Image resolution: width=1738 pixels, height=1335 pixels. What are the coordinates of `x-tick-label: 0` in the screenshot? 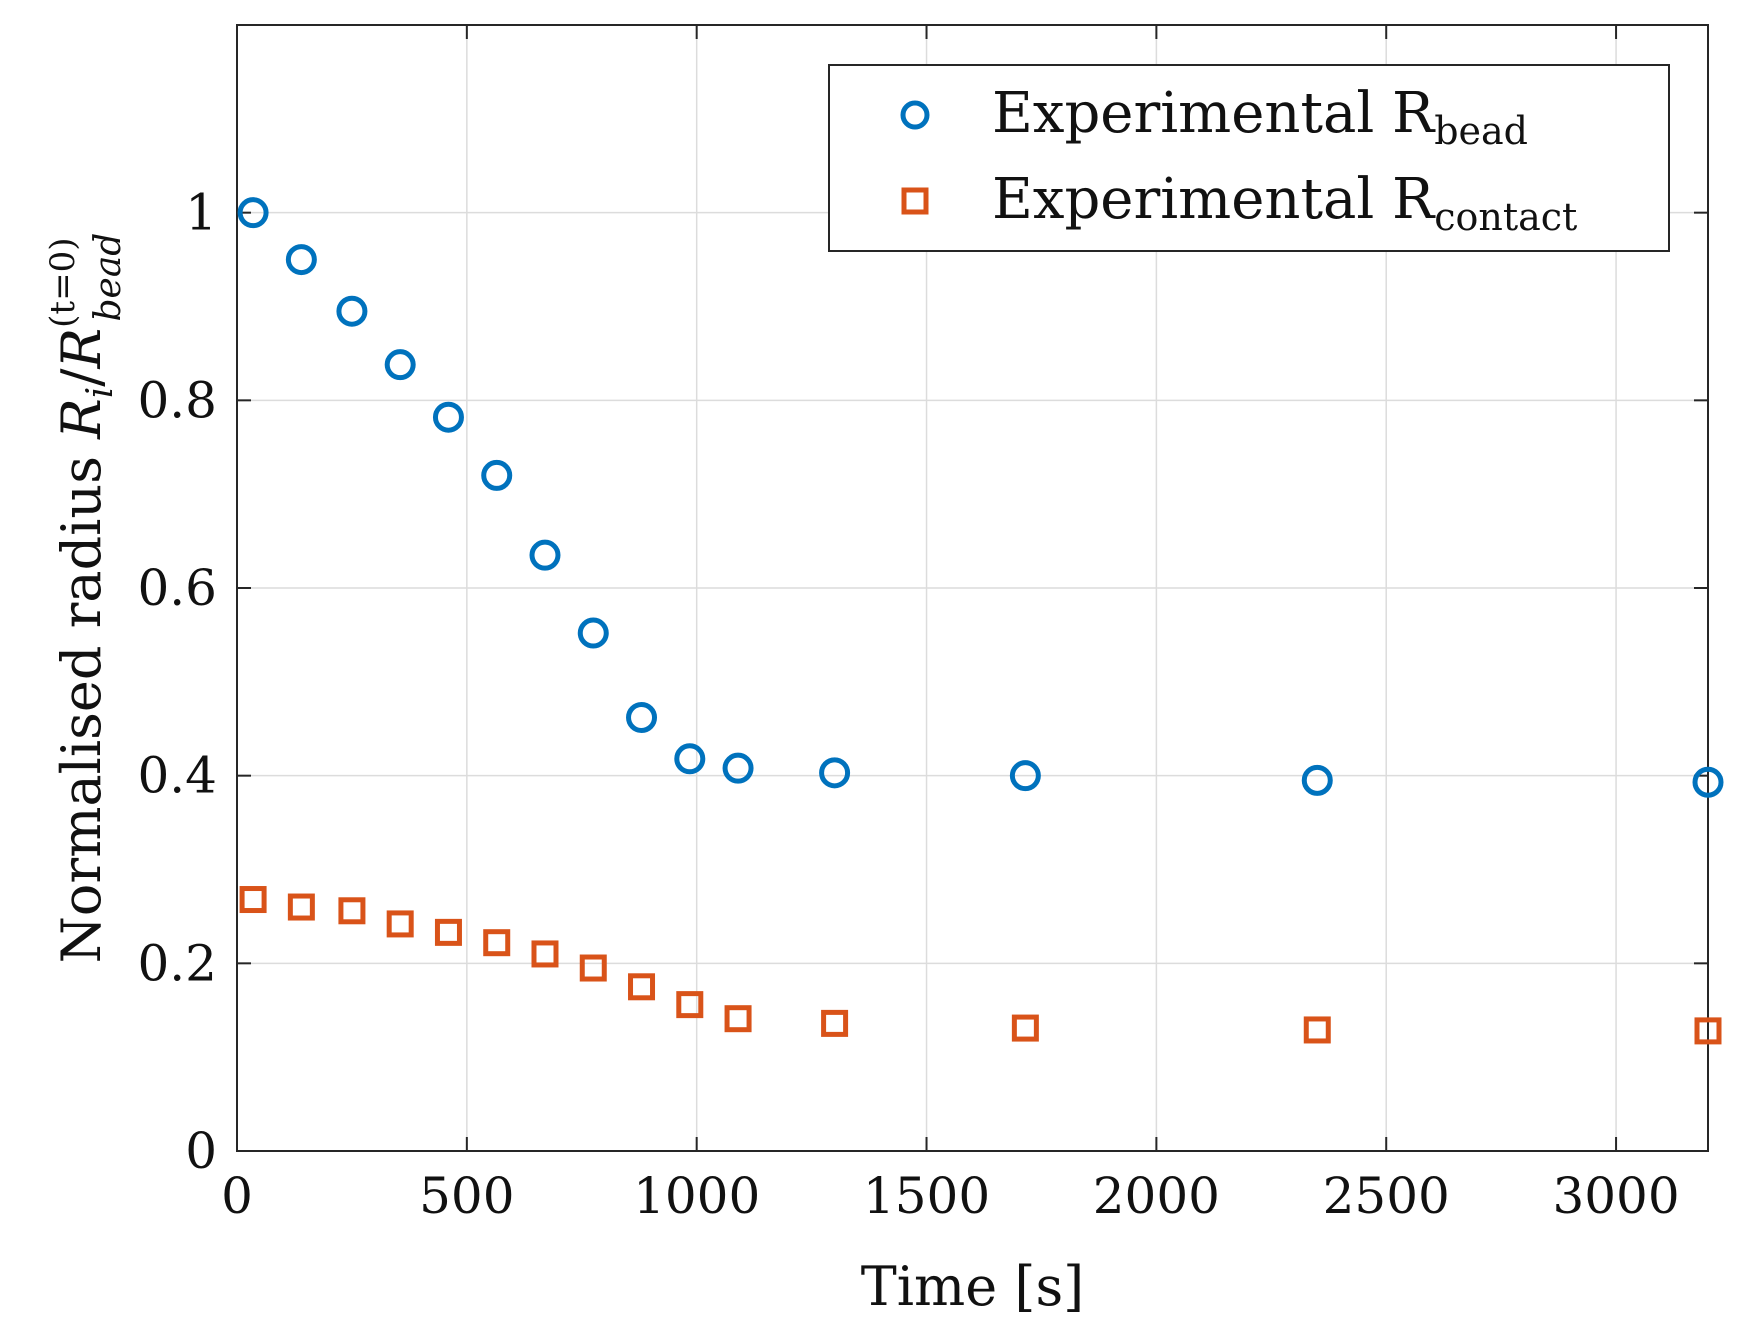 It's located at (237, 1196).